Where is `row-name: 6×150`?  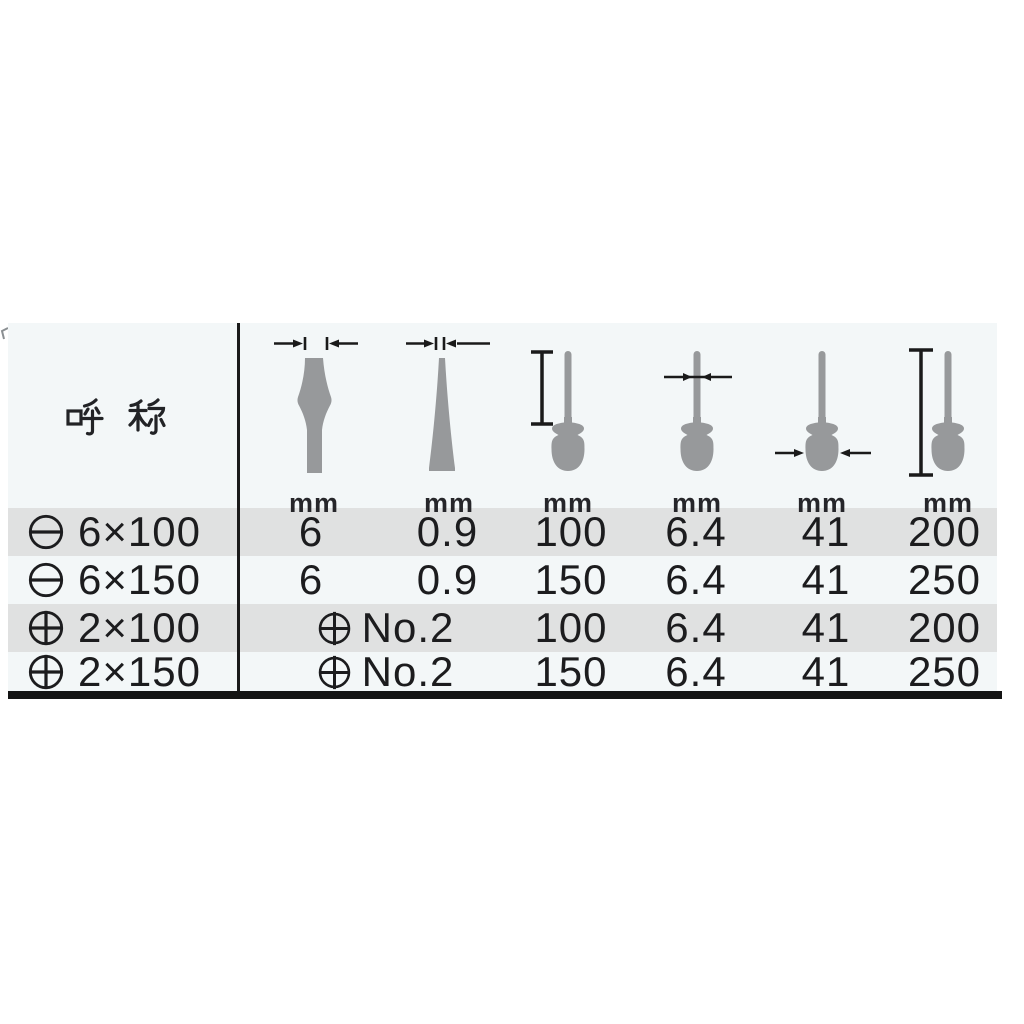
row-name: 6×150 is located at coordinates (122, 580).